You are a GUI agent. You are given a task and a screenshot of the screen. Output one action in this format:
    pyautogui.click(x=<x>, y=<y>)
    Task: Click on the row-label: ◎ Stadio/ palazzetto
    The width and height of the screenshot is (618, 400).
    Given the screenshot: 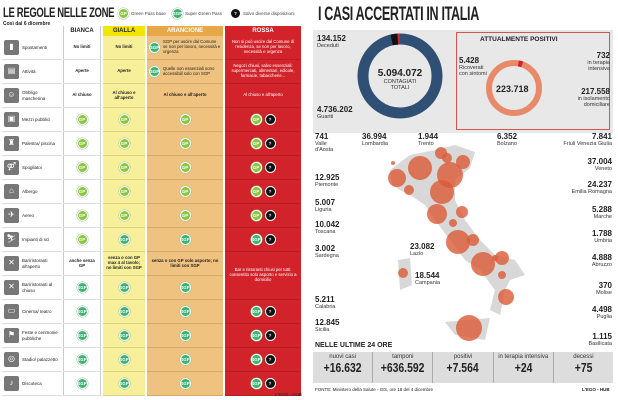 What is the action you would take?
    pyautogui.click(x=32, y=360)
    